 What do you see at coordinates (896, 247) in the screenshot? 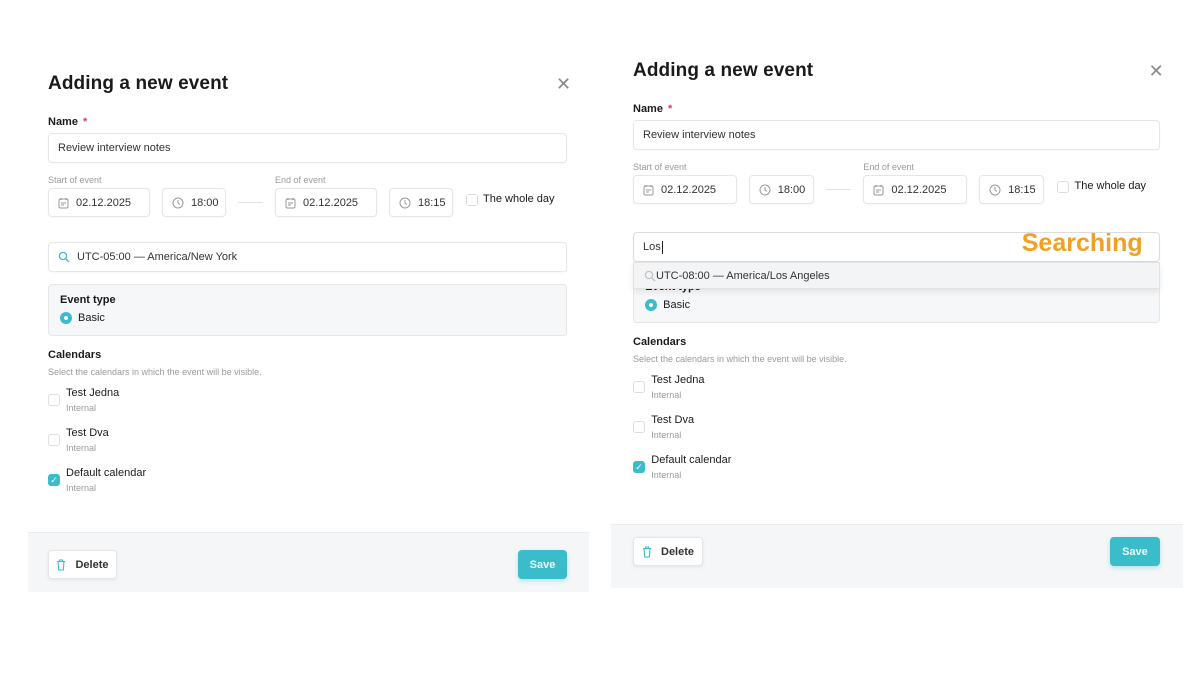
I see `timezone-search-input: Los` at bounding box center [896, 247].